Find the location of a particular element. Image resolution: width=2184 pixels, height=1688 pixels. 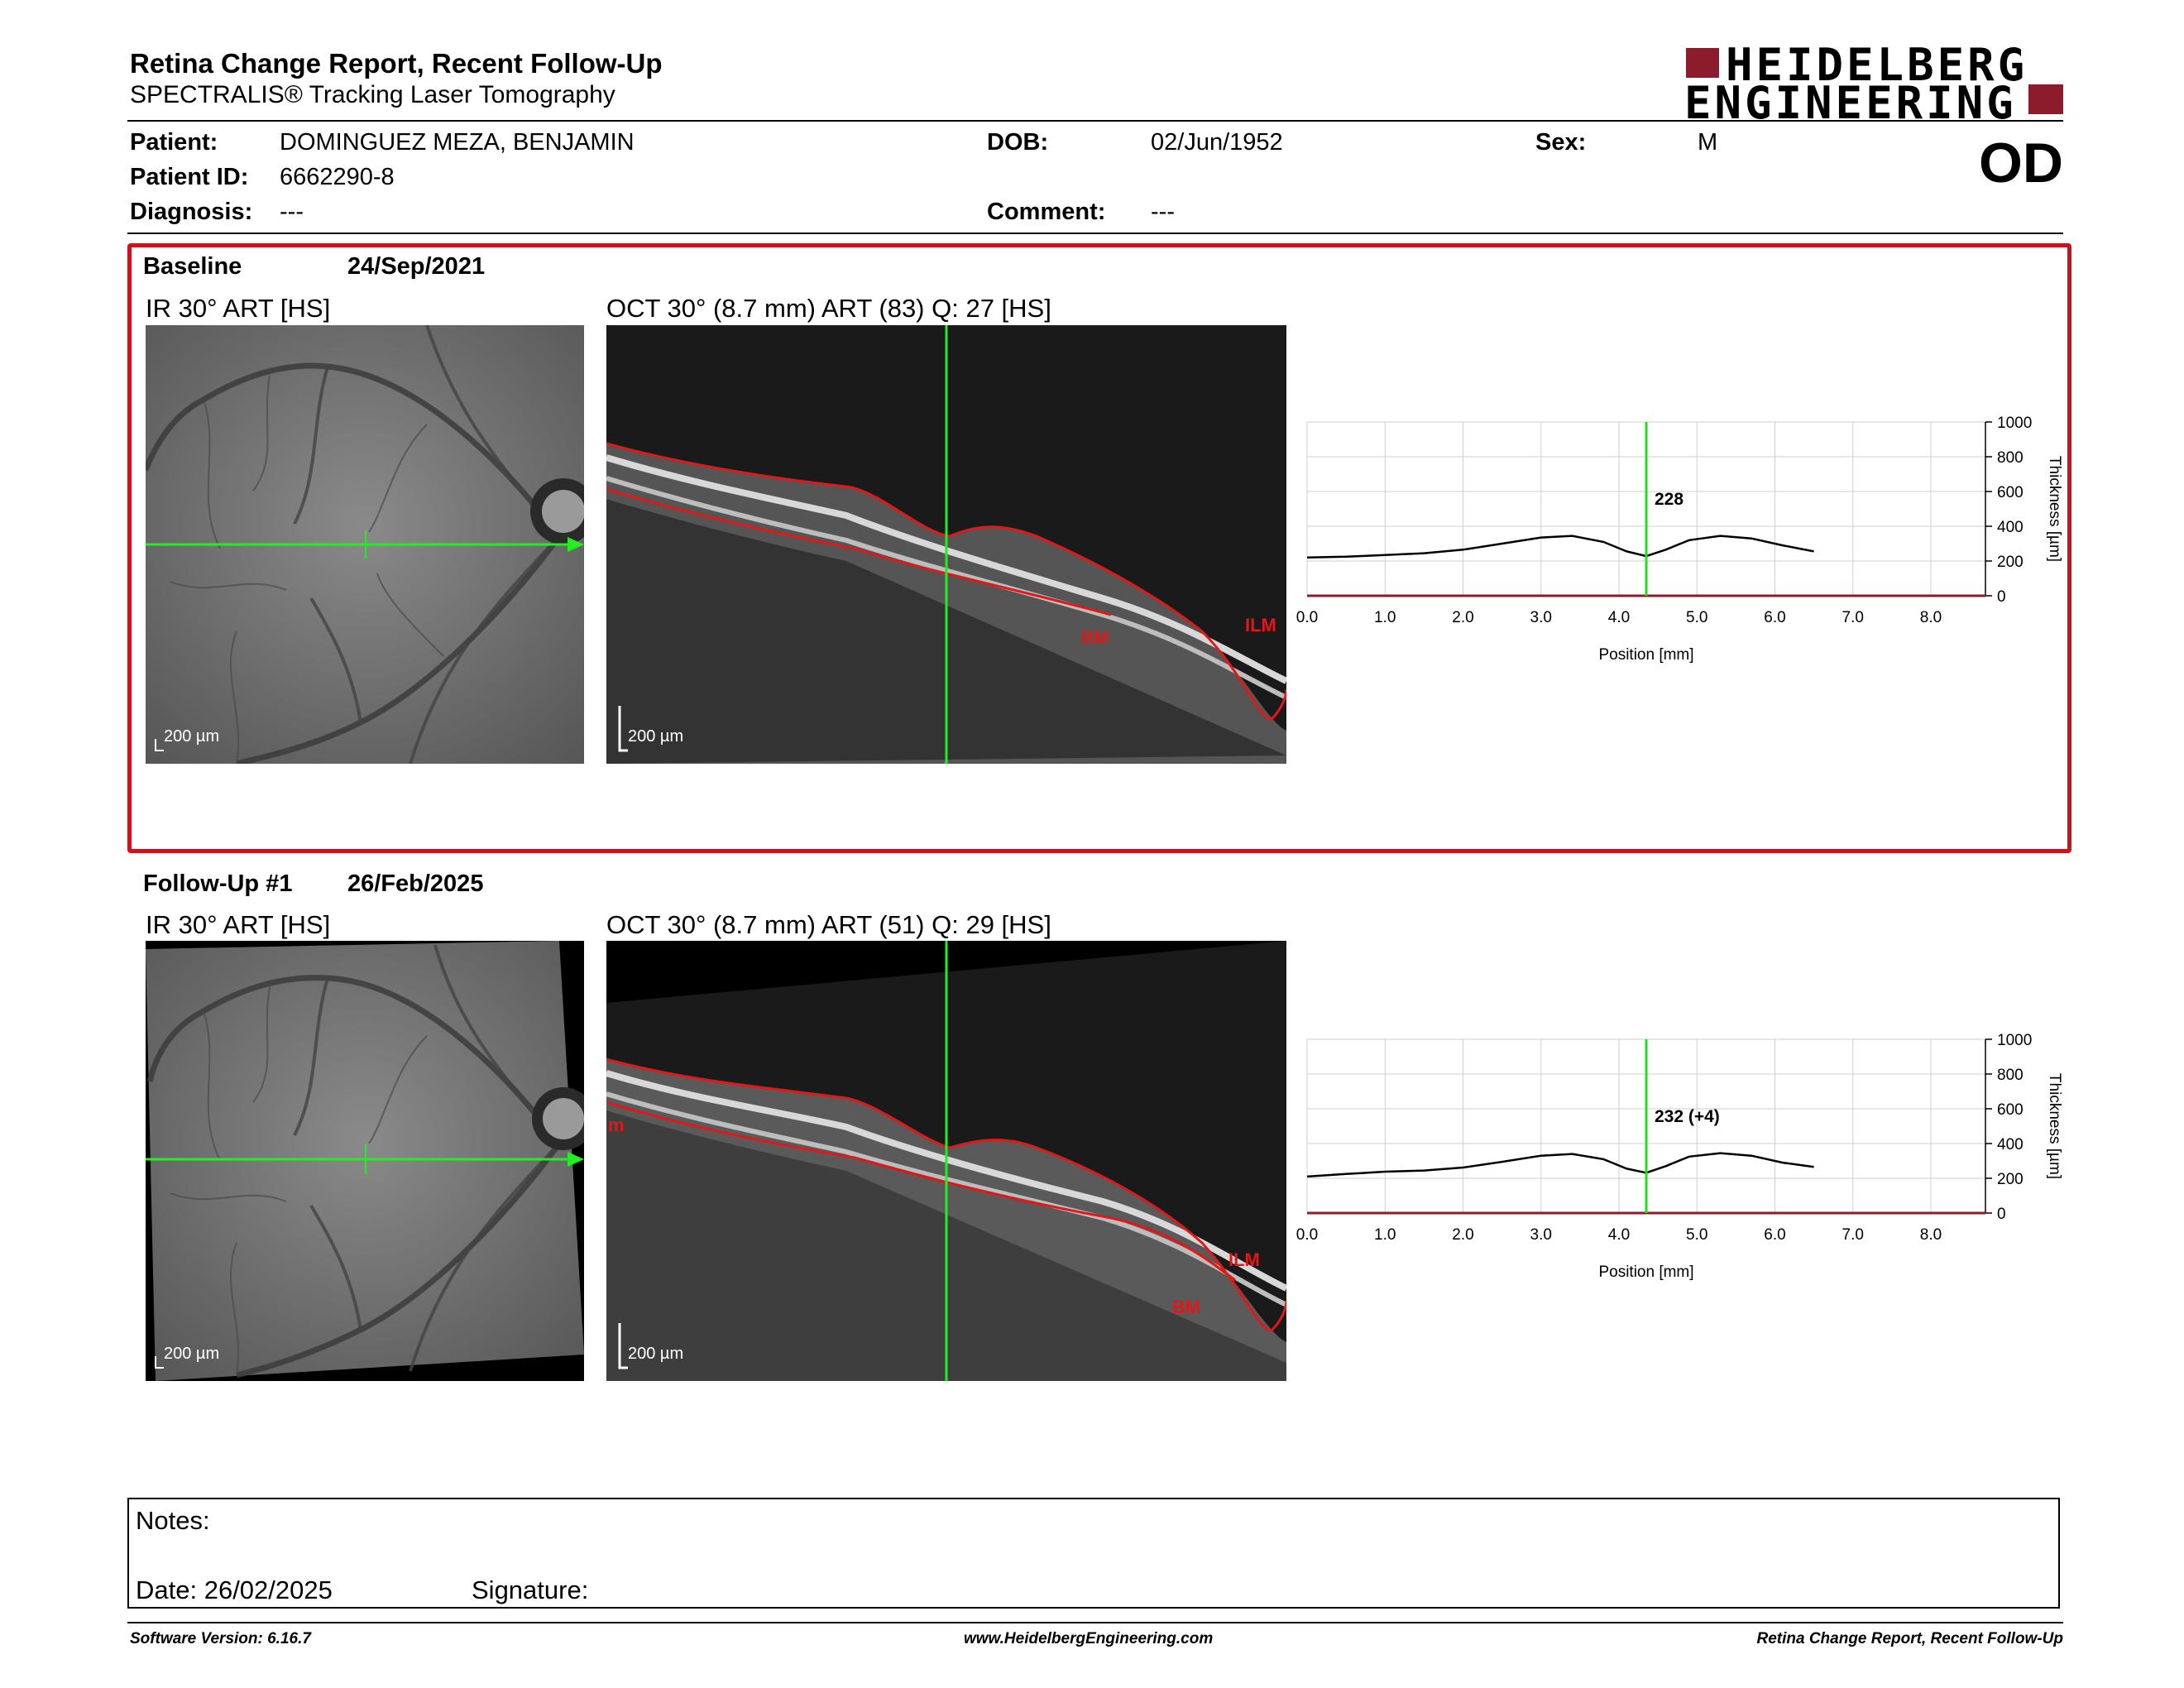

baseline-fundus-drawing is located at coordinates (365, 544).